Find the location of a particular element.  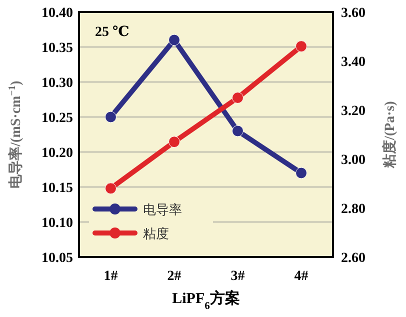

y2-tick-label: 2.60 is located at coordinates (353, 258).